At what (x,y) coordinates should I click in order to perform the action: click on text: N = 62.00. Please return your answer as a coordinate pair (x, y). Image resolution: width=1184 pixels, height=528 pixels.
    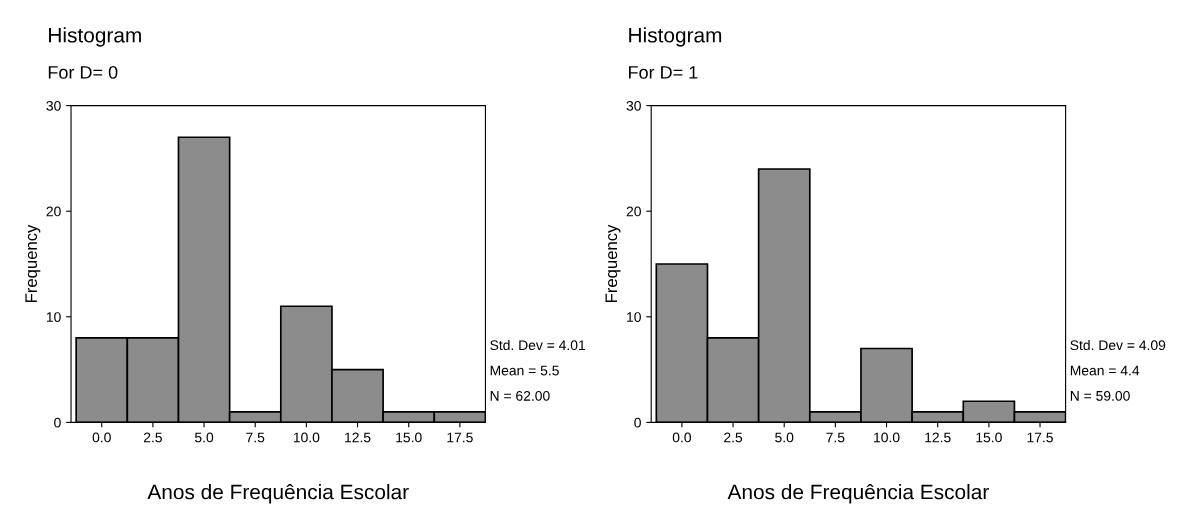
    Looking at the image, I should click on (520, 395).